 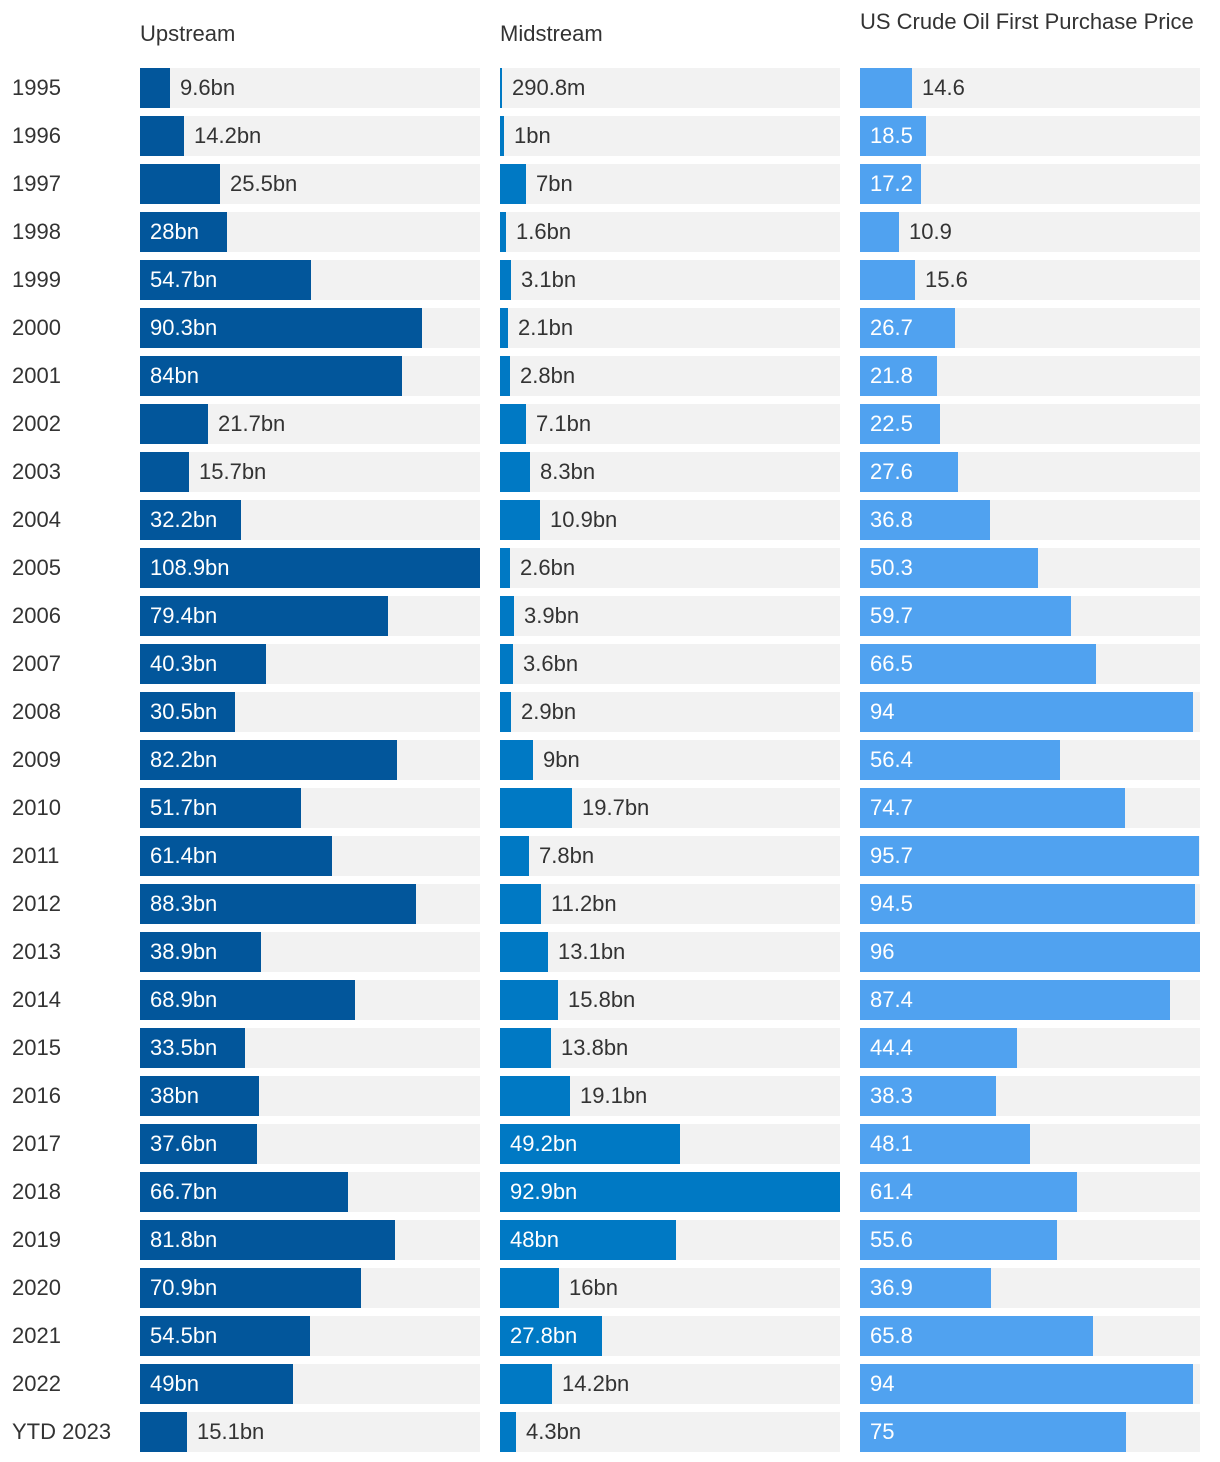 What do you see at coordinates (891, 1191) in the screenshot?
I see `data-label: 61.4` at bounding box center [891, 1191].